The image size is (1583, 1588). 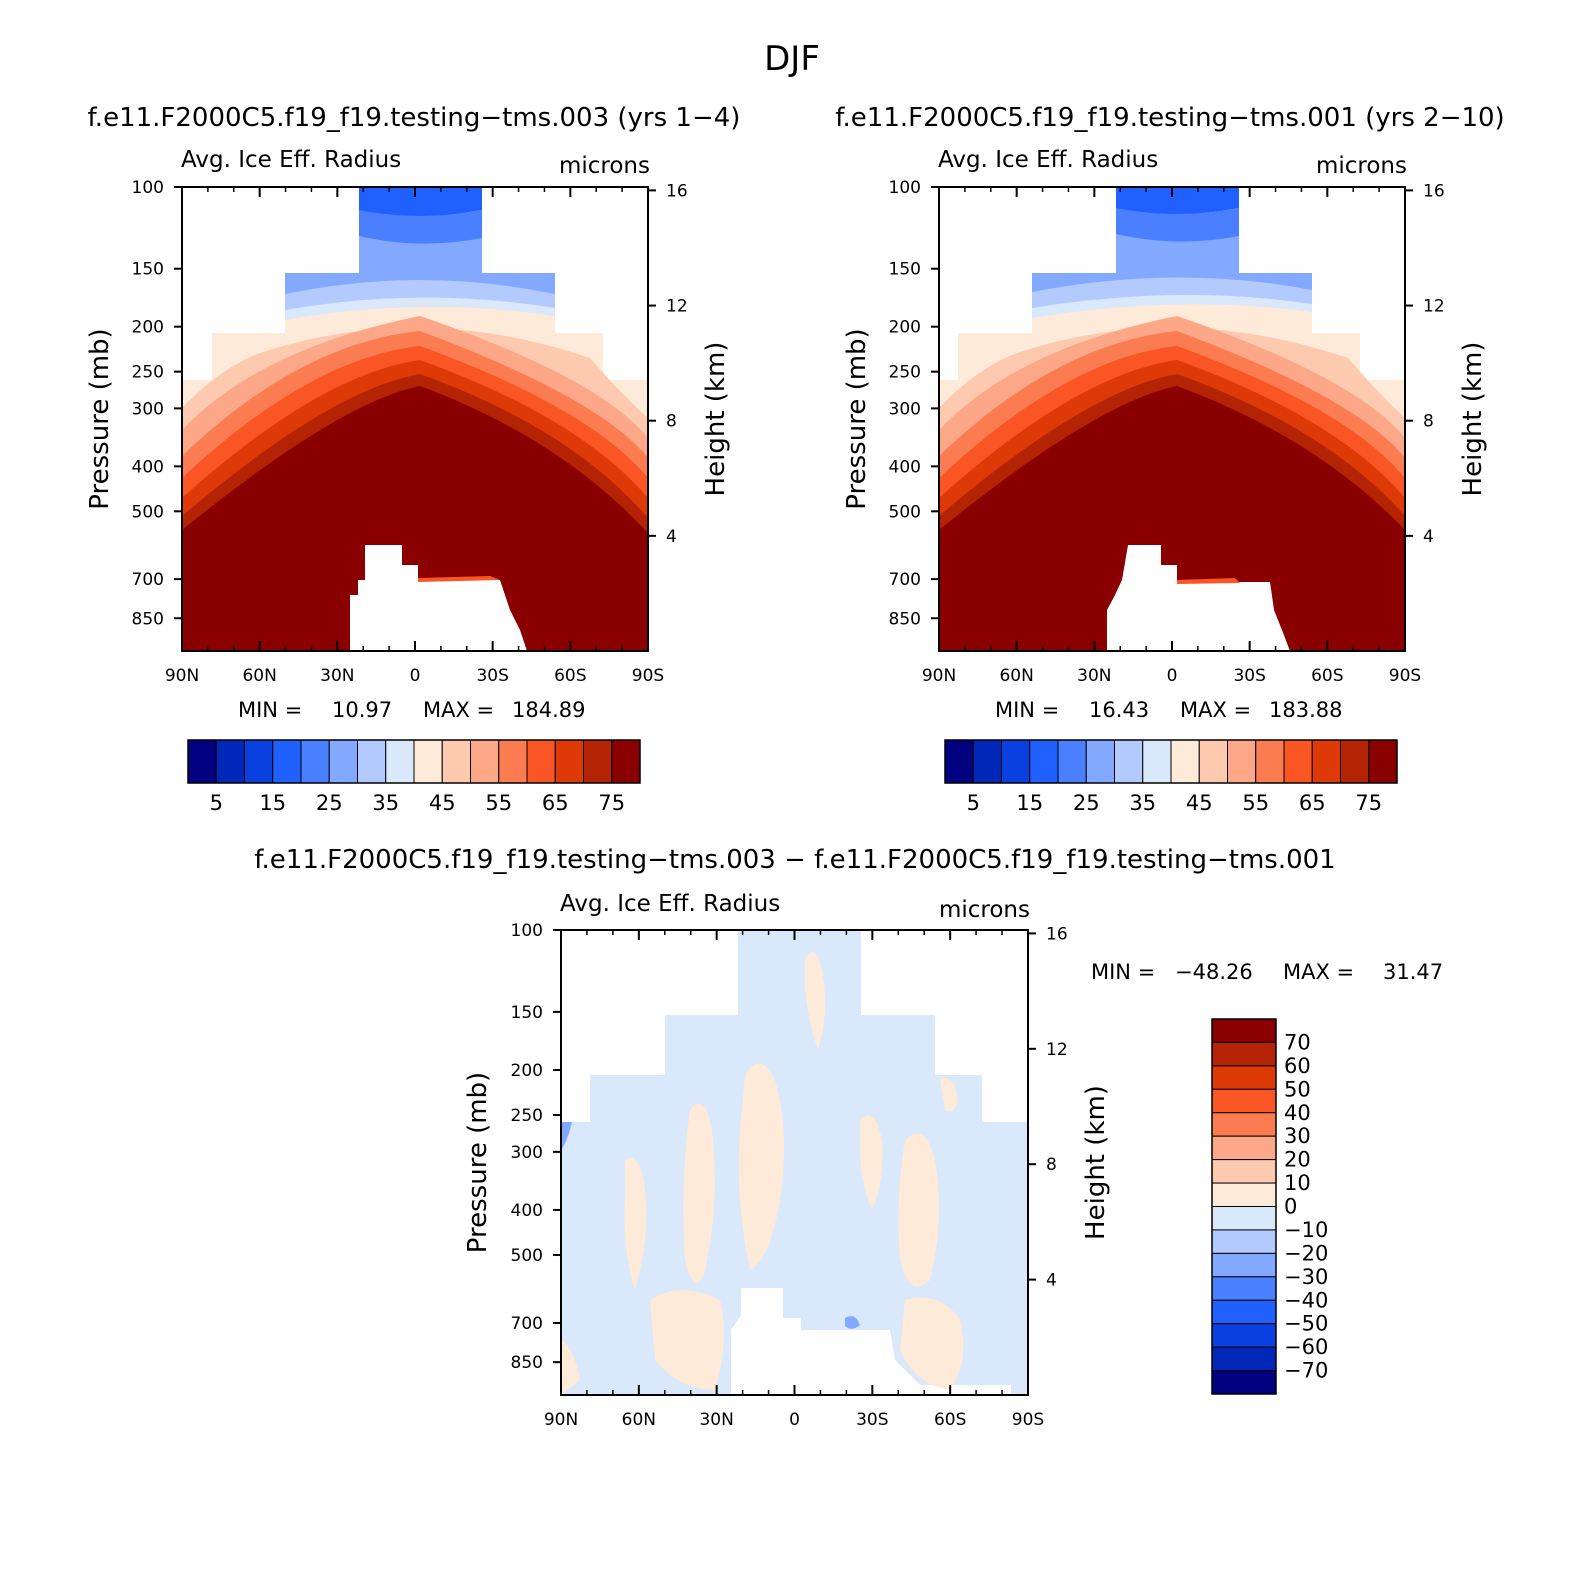 What do you see at coordinates (1428, 422) in the screenshot?
I see `panel-2-y2tick-label: 8` at bounding box center [1428, 422].